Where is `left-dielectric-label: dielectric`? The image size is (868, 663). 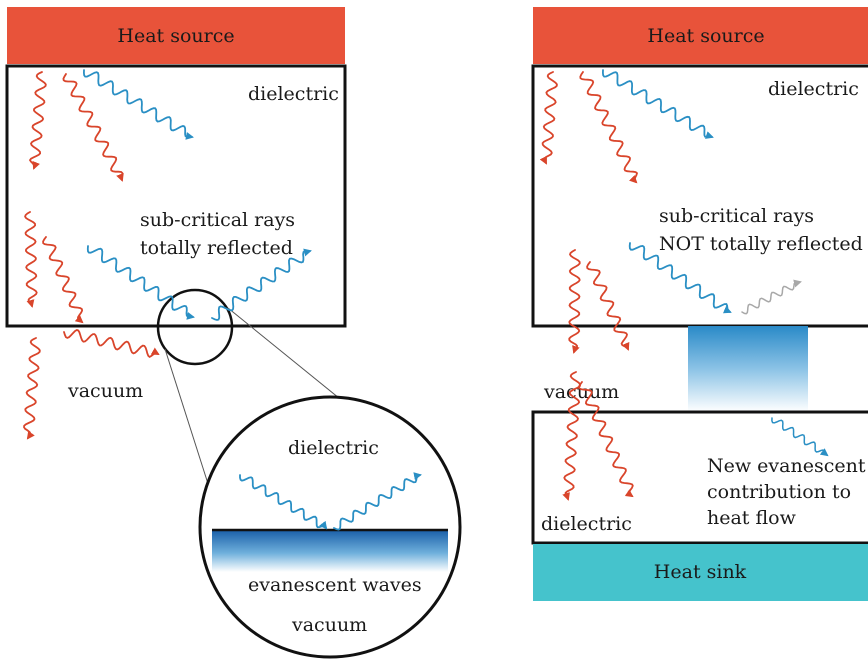 left-dielectric-label: dielectric is located at coordinates (293, 94).